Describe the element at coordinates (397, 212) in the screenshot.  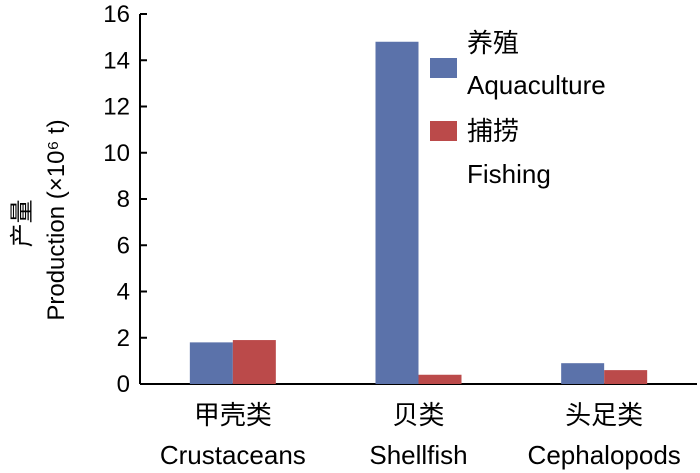
I see `bar-aquaculture-shellfish` at that location.